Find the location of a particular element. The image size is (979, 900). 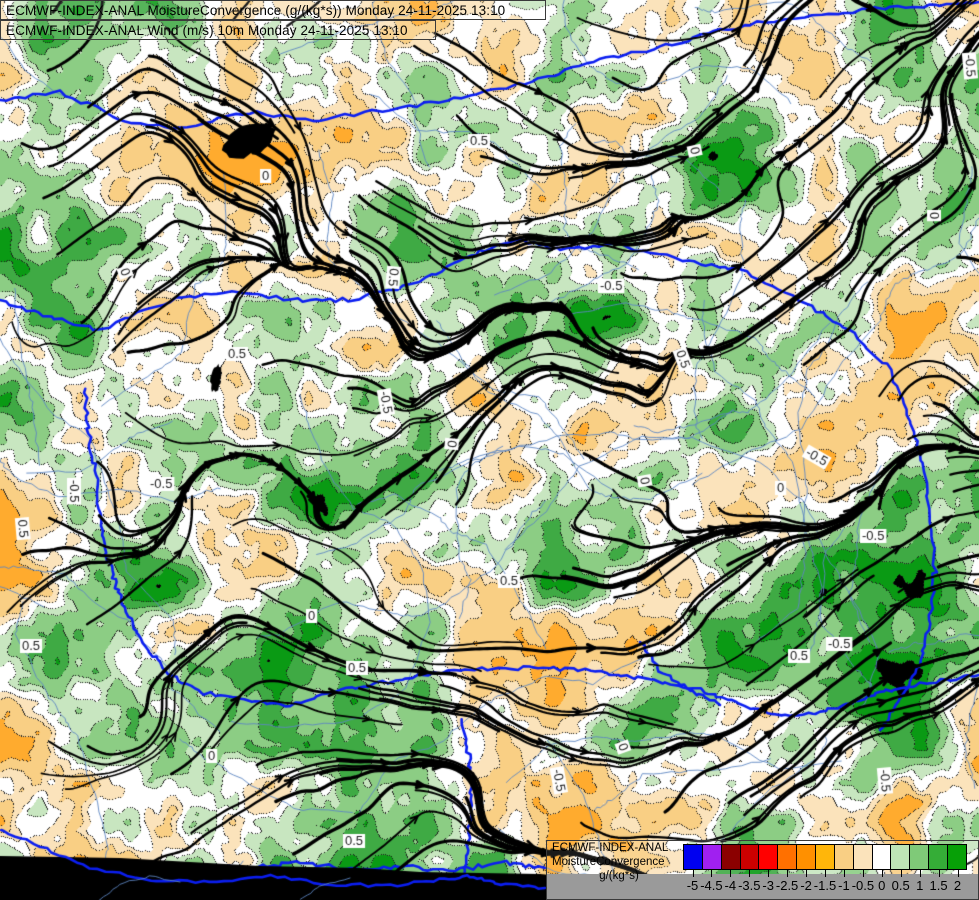

legend-units-label: g/(kg*s) is located at coordinates (619, 876).